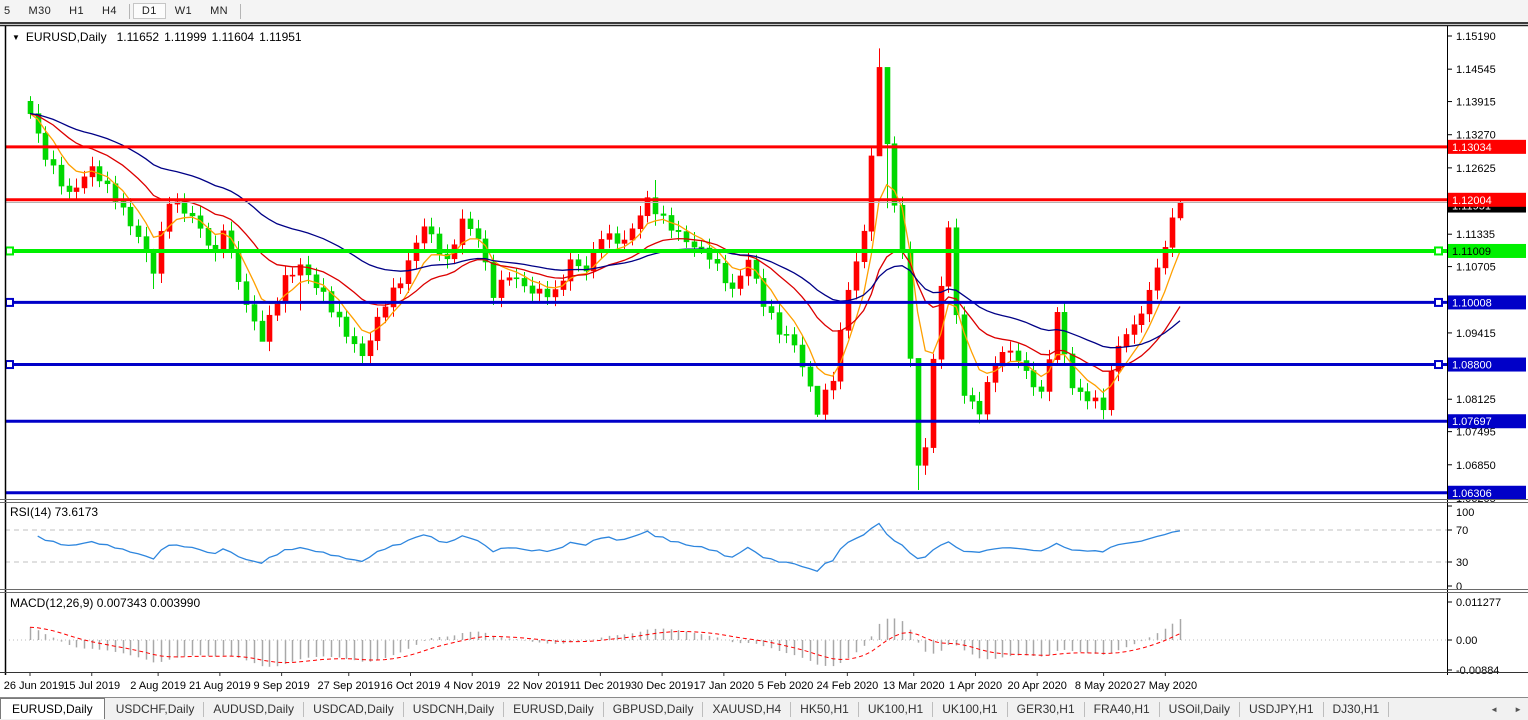 Image resolution: width=1528 pixels, height=720 pixels. What do you see at coordinates (1476, 136) in the screenshot?
I see `price-axis-label: 1.13270` at bounding box center [1476, 136].